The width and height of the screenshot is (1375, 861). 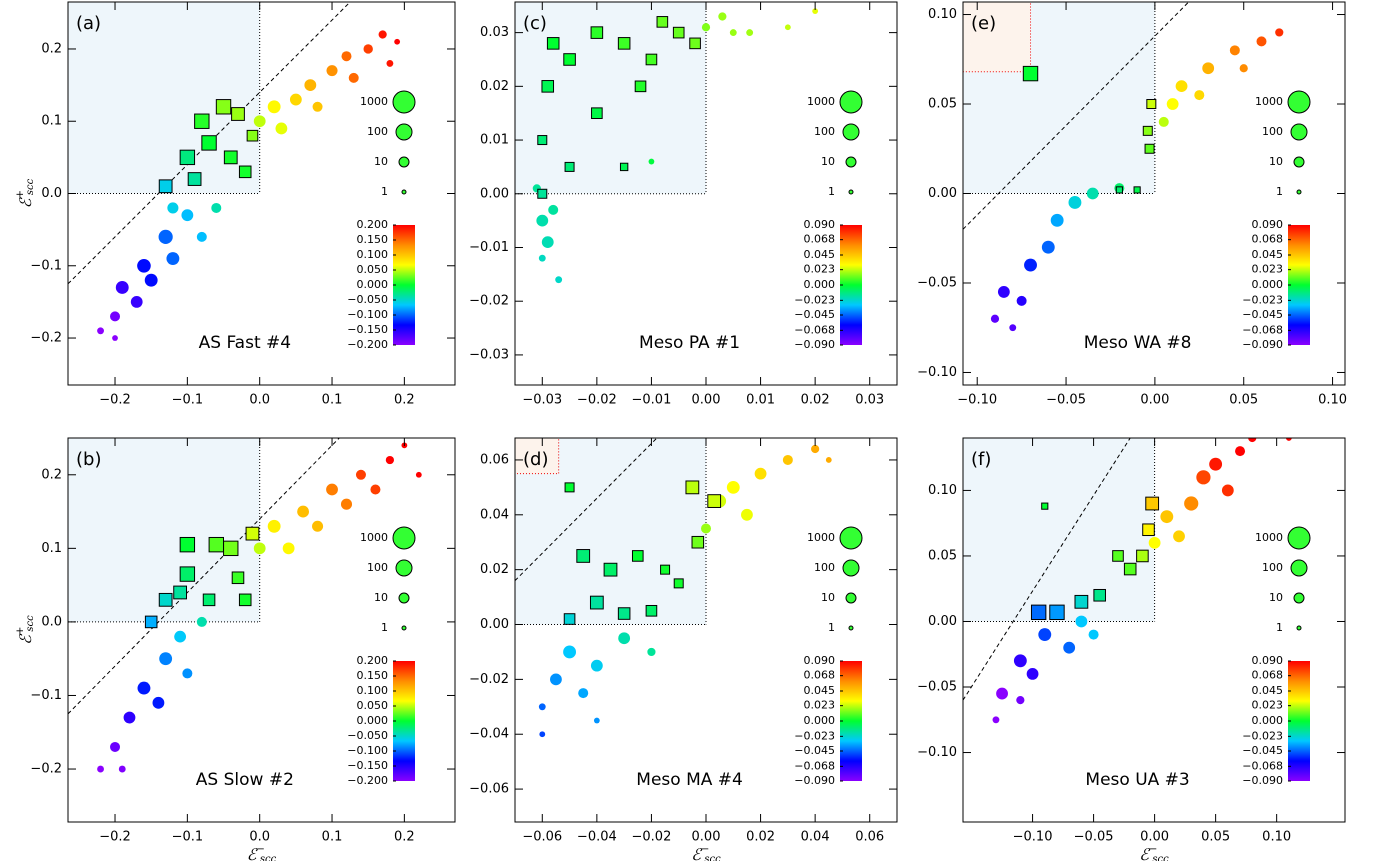 I want to click on x-tick-label: 0.04, so click(x=815, y=837).